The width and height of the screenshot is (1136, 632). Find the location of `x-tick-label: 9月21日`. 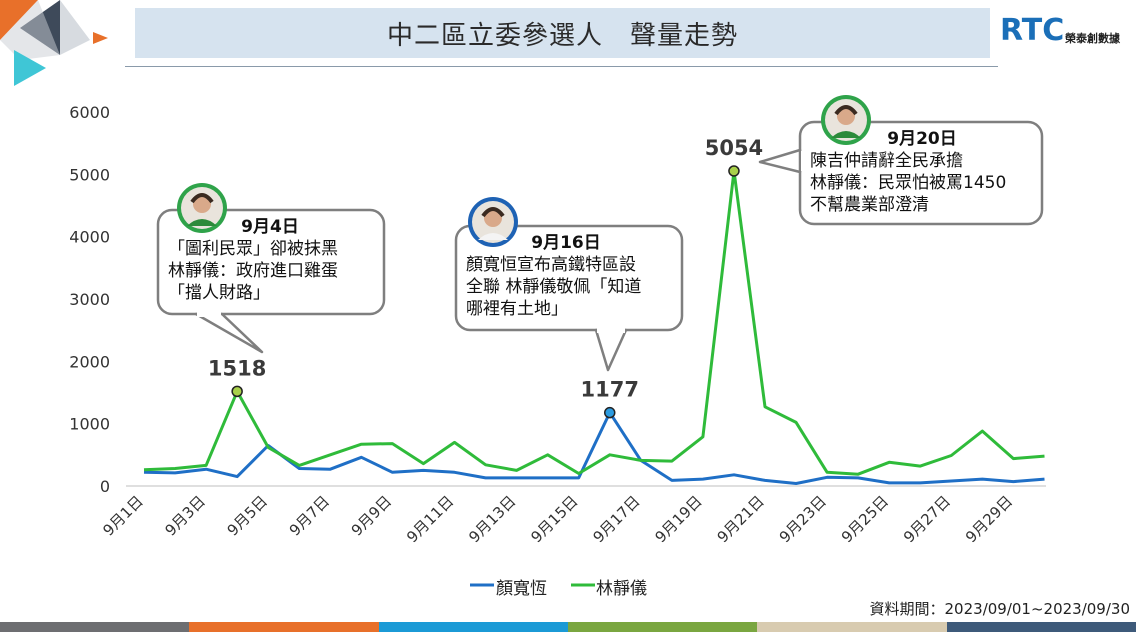

x-tick-label: 9月21日 is located at coordinates (741, 519).